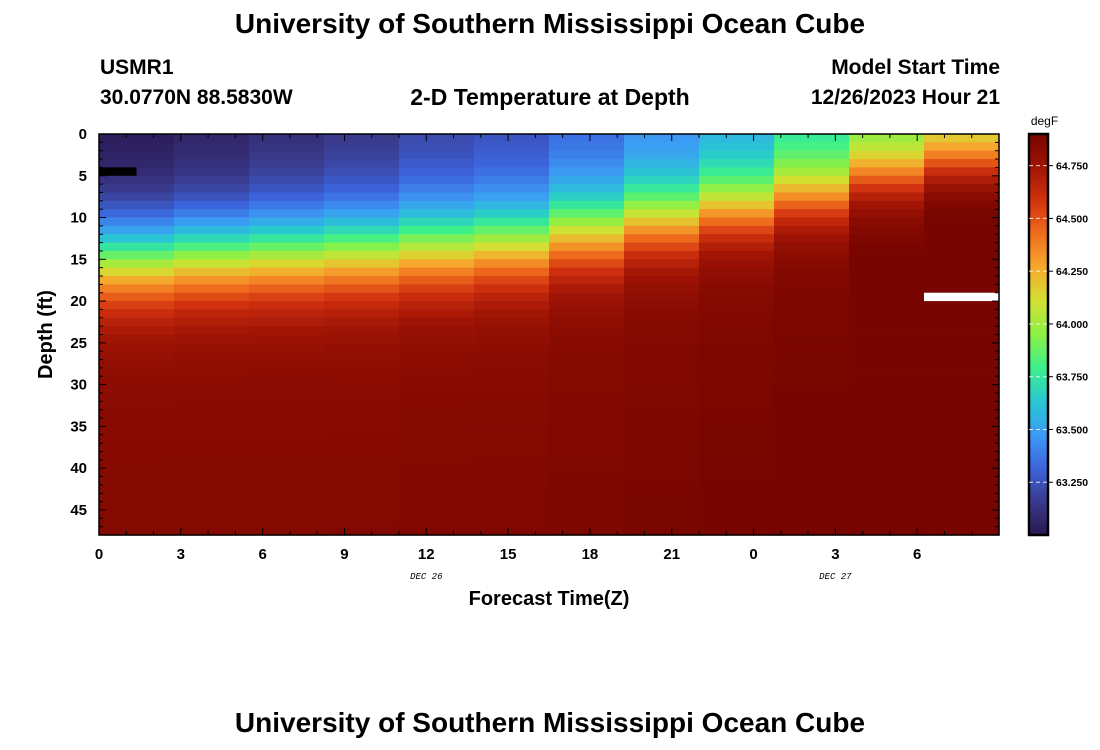  What do you see at coordinates (137, 67) in the screenshot?
I see `station-id: USMR1` at bounding box center [137, 67].